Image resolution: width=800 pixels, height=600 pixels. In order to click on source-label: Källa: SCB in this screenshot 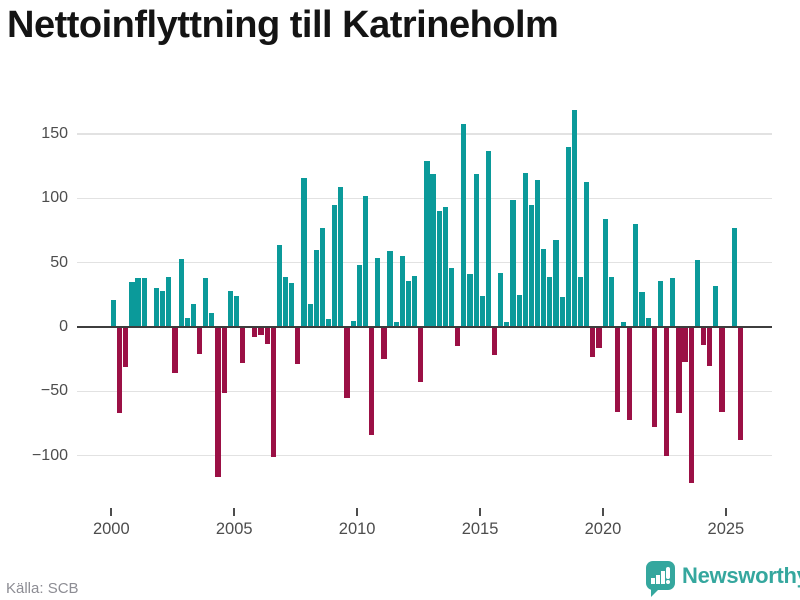, I will do `click(42, 588)`.